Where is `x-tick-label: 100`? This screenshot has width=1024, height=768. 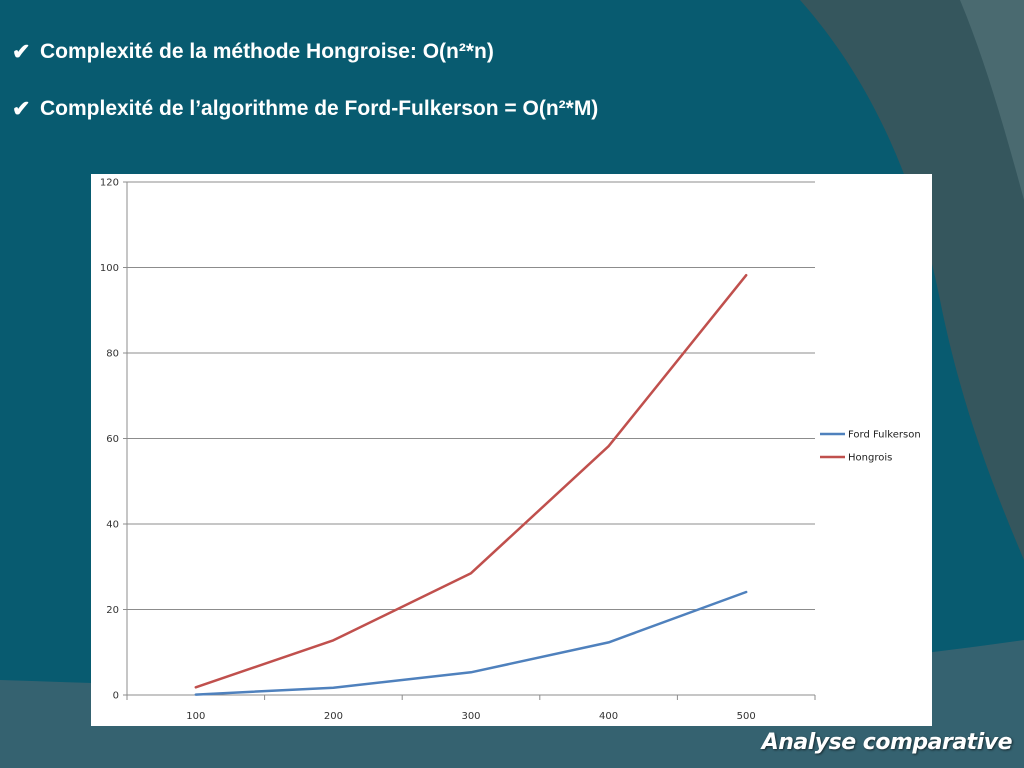 x-tick-label: 100 is located at coordinates (195, 716).